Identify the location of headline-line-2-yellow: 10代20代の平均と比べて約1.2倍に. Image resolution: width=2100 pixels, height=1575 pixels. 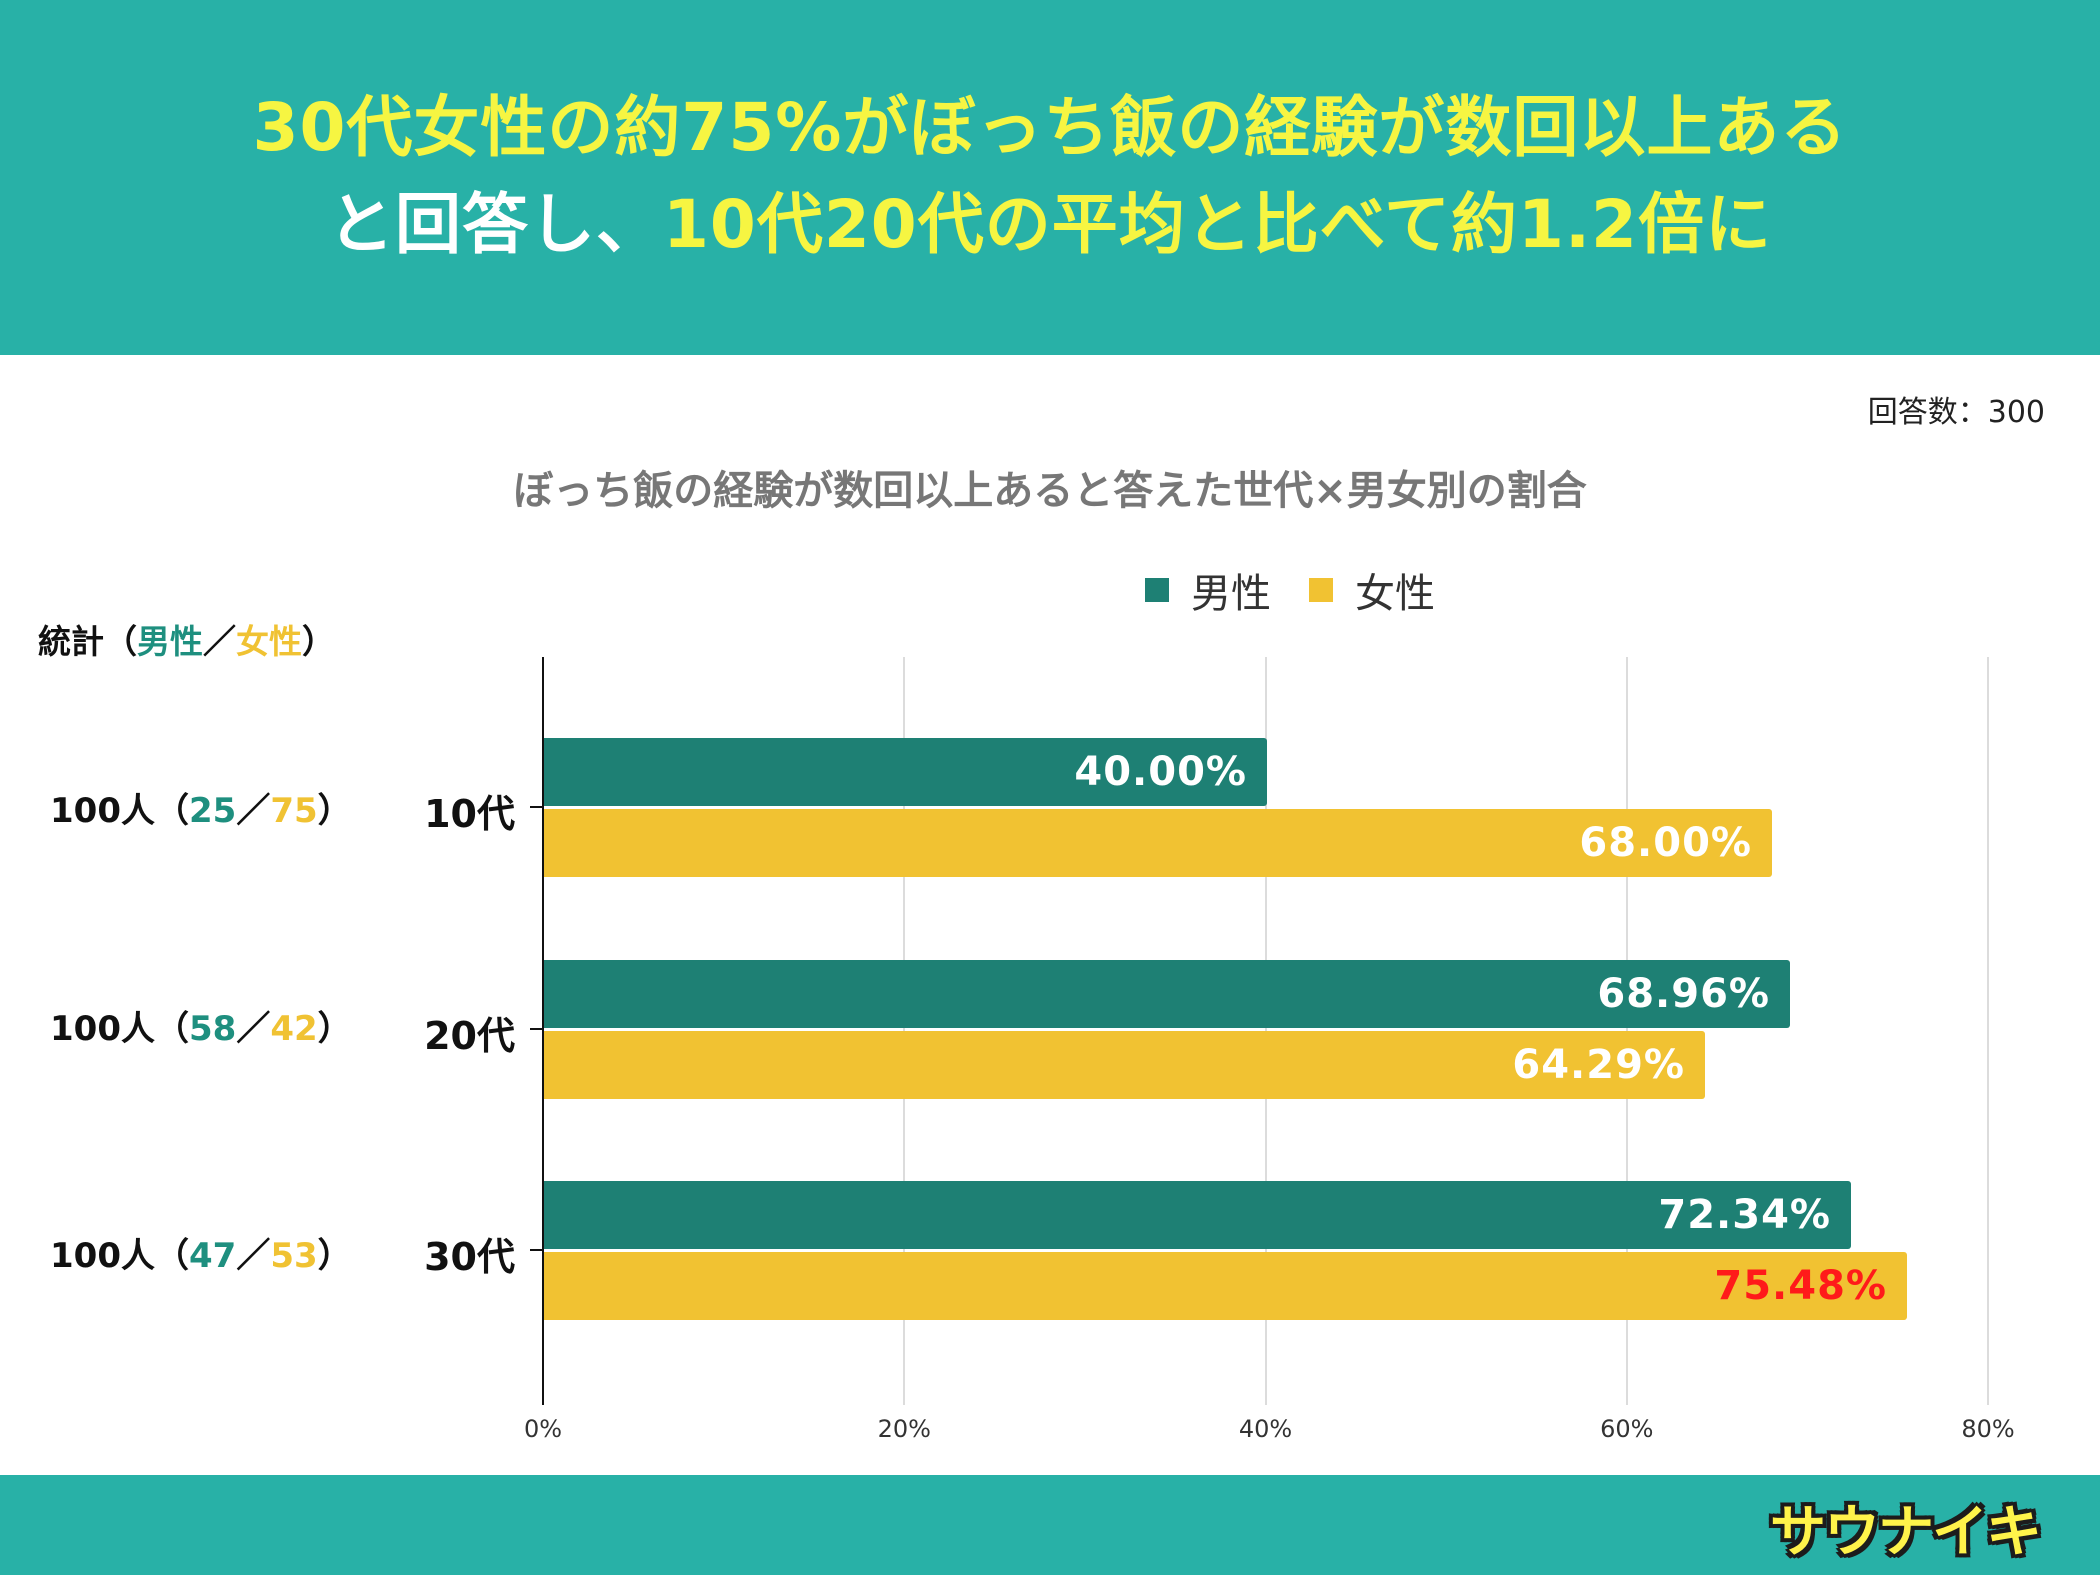
(1217, 224).